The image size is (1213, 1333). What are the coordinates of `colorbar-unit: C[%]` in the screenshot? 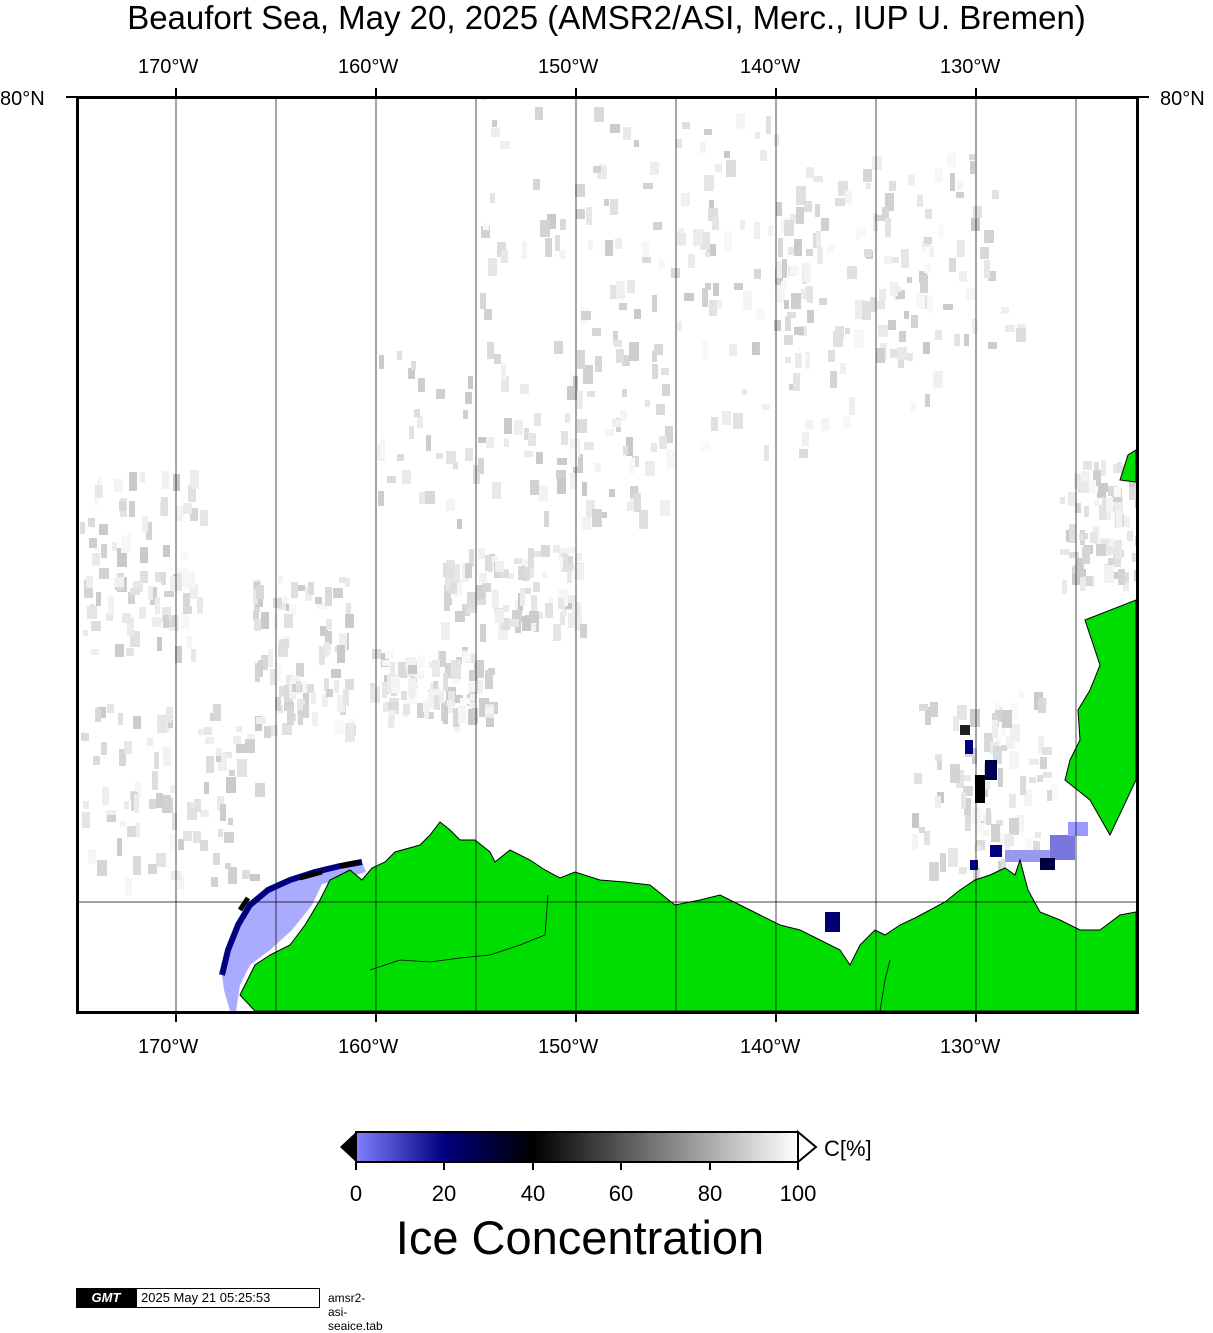 It's located at (848, 1148).